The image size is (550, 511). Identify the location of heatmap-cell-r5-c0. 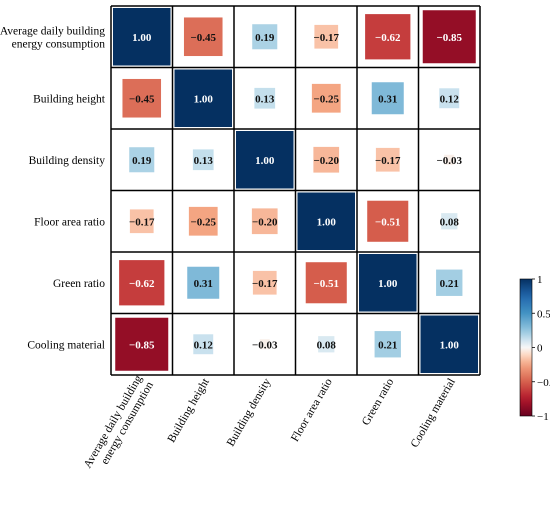
(142, 344).